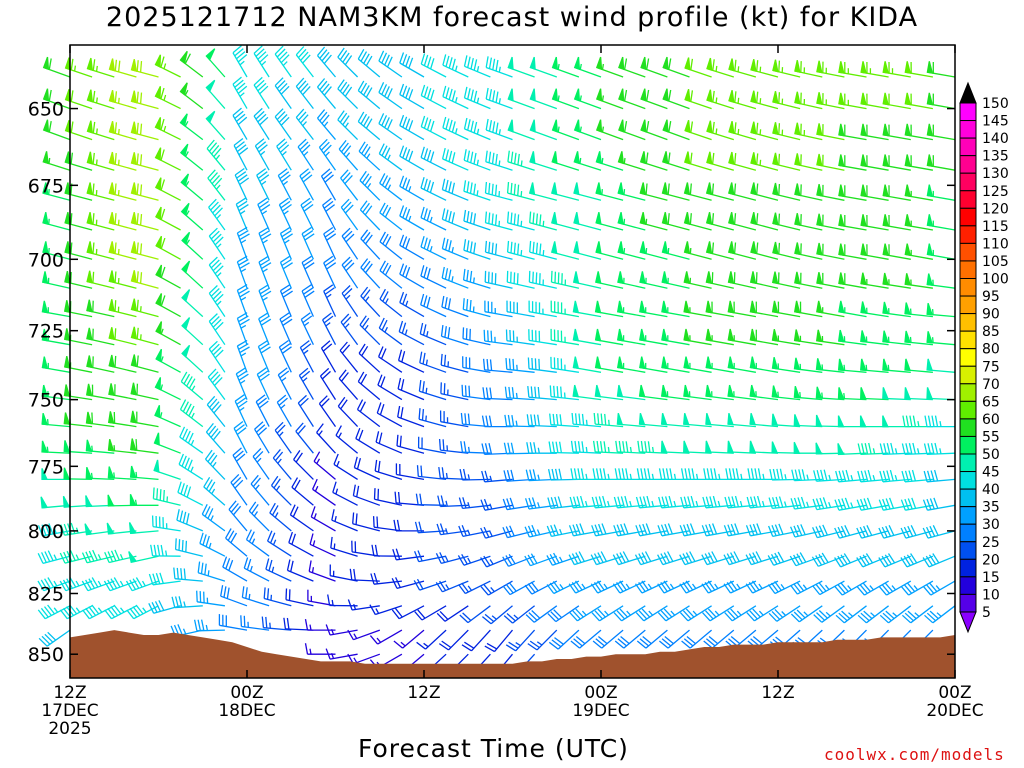 This screenshot has height=768, width=1024. What do you see at coordinates (46, 532) in the screenshot?
I see `y-tick-label: 800` at bounding box center [46, 532].